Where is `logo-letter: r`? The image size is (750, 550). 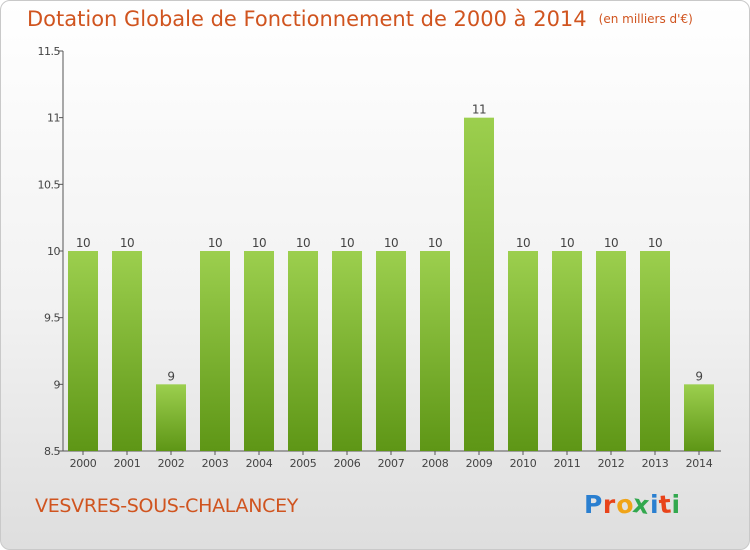
logo-letter: r is located at coordinates (609, 504).